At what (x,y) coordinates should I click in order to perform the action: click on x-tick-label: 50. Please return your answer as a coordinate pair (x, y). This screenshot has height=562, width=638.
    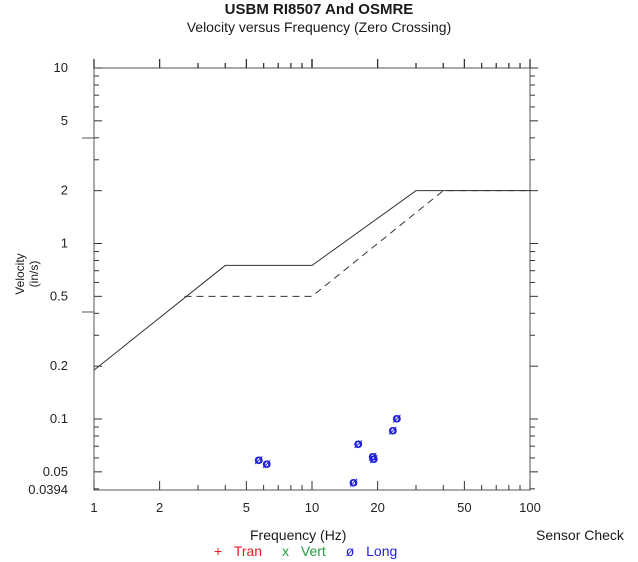
    Looking at the image, I should click on (464, 507).